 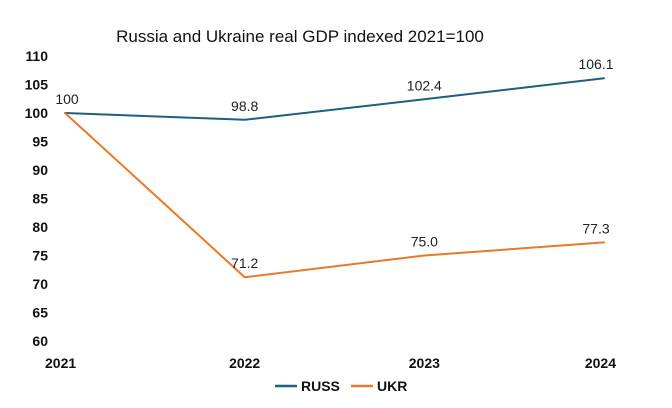 I want to click on x-tick-label: 2022, so click(x=244, y=363).